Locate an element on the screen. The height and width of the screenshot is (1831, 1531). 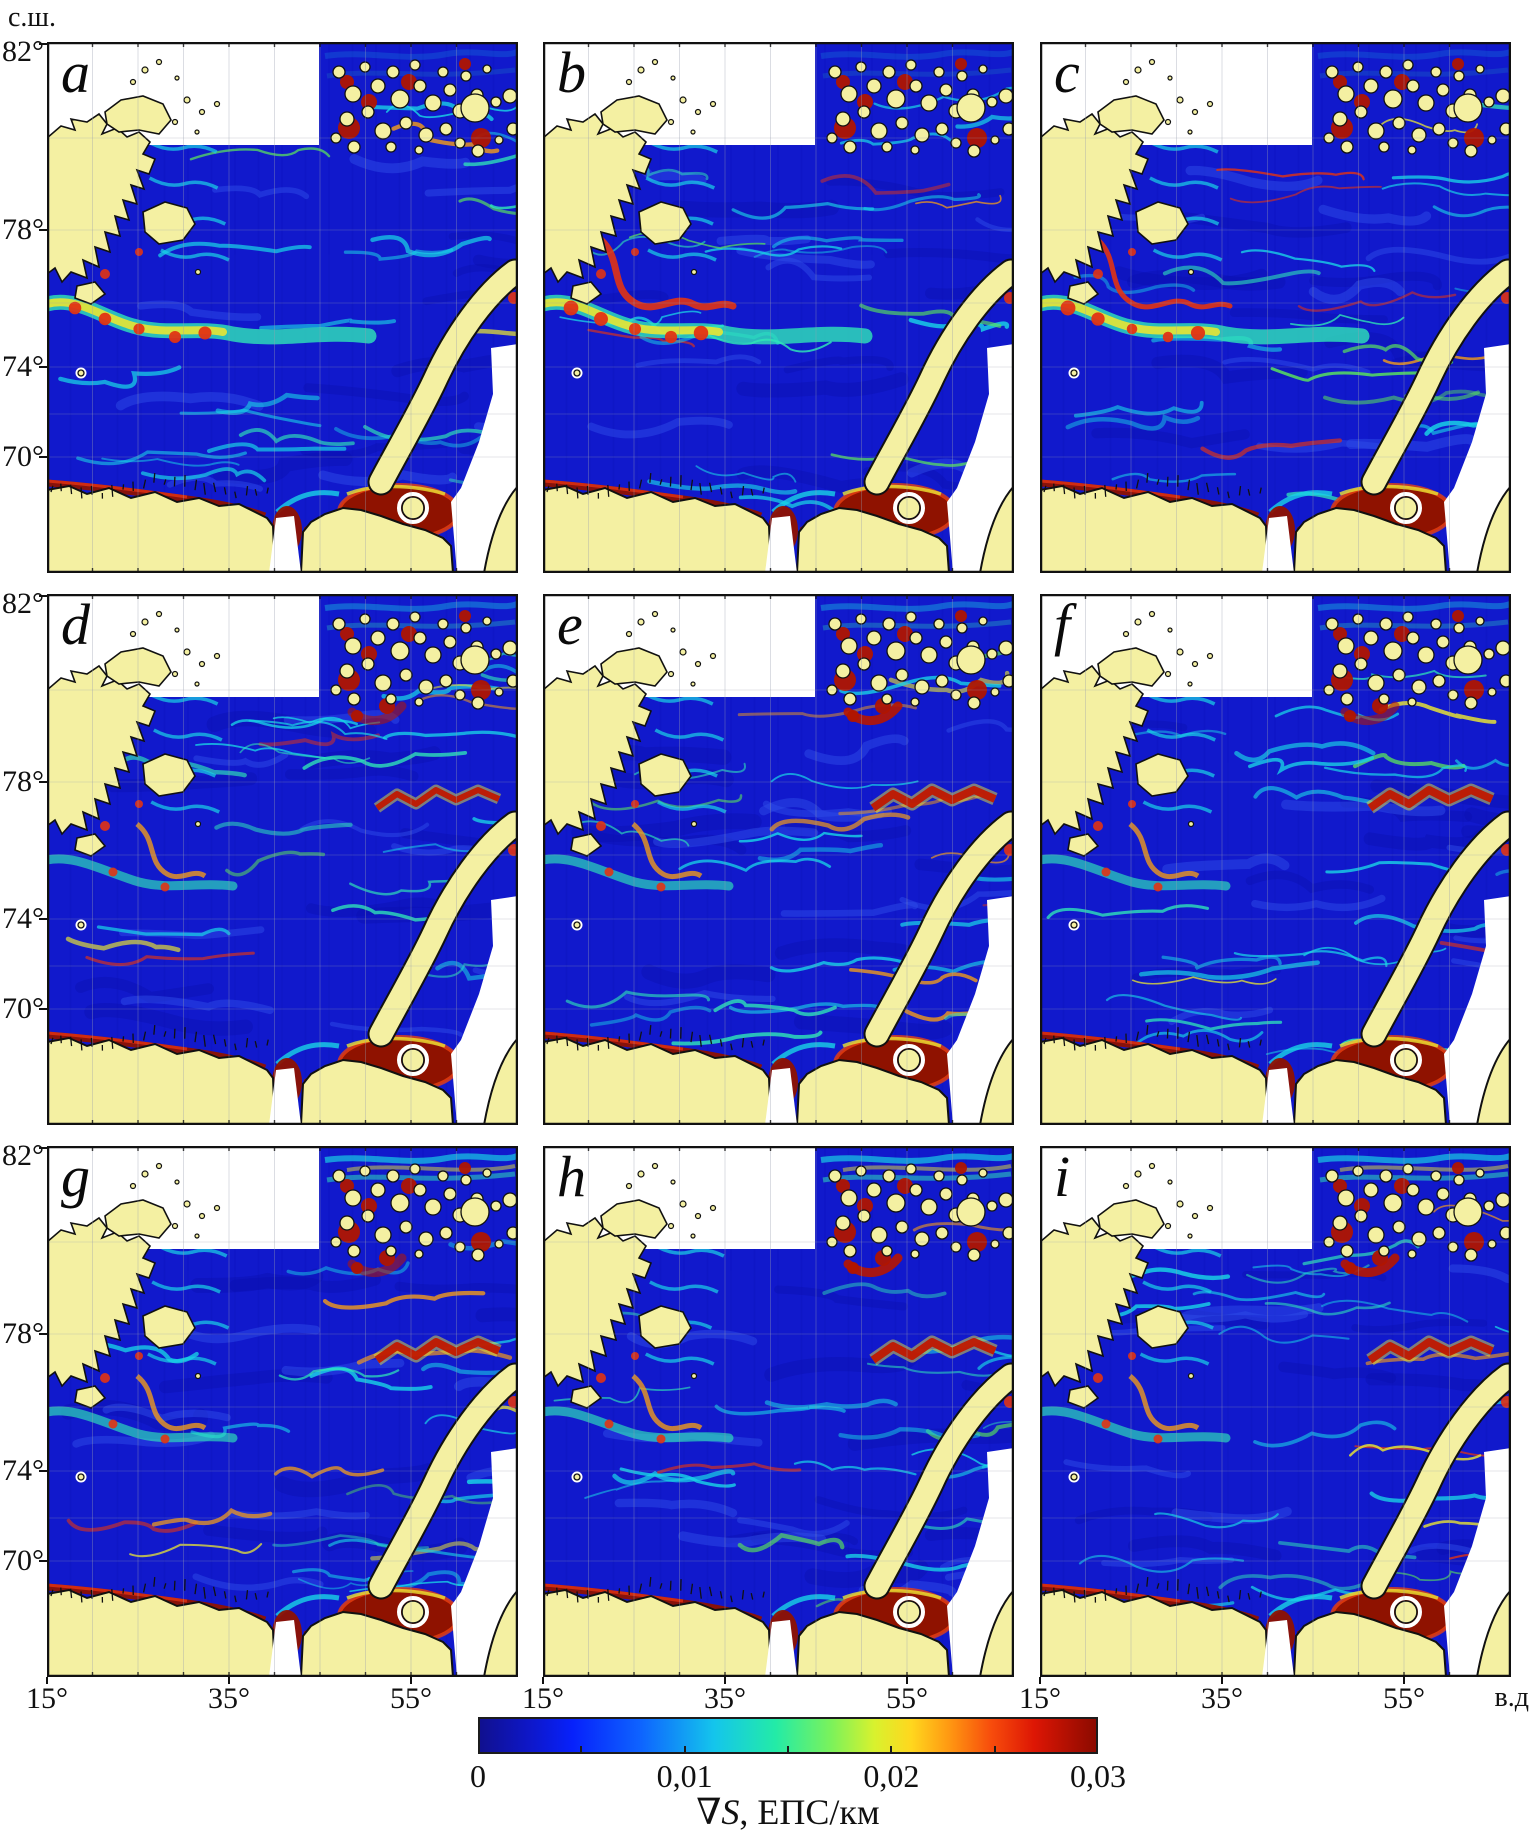
colorbar-tick-label: 0,01 is located at coordinates (684, 1776).